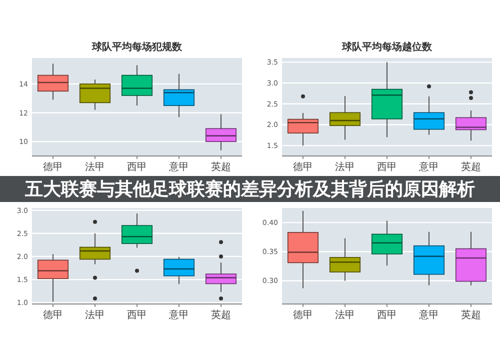 The width and height of the screenshot is (500, 362). Describe the element at coordinates (387, 47) in the screenshot. I see `chart-title: 球队平均每场越位数` at that location.